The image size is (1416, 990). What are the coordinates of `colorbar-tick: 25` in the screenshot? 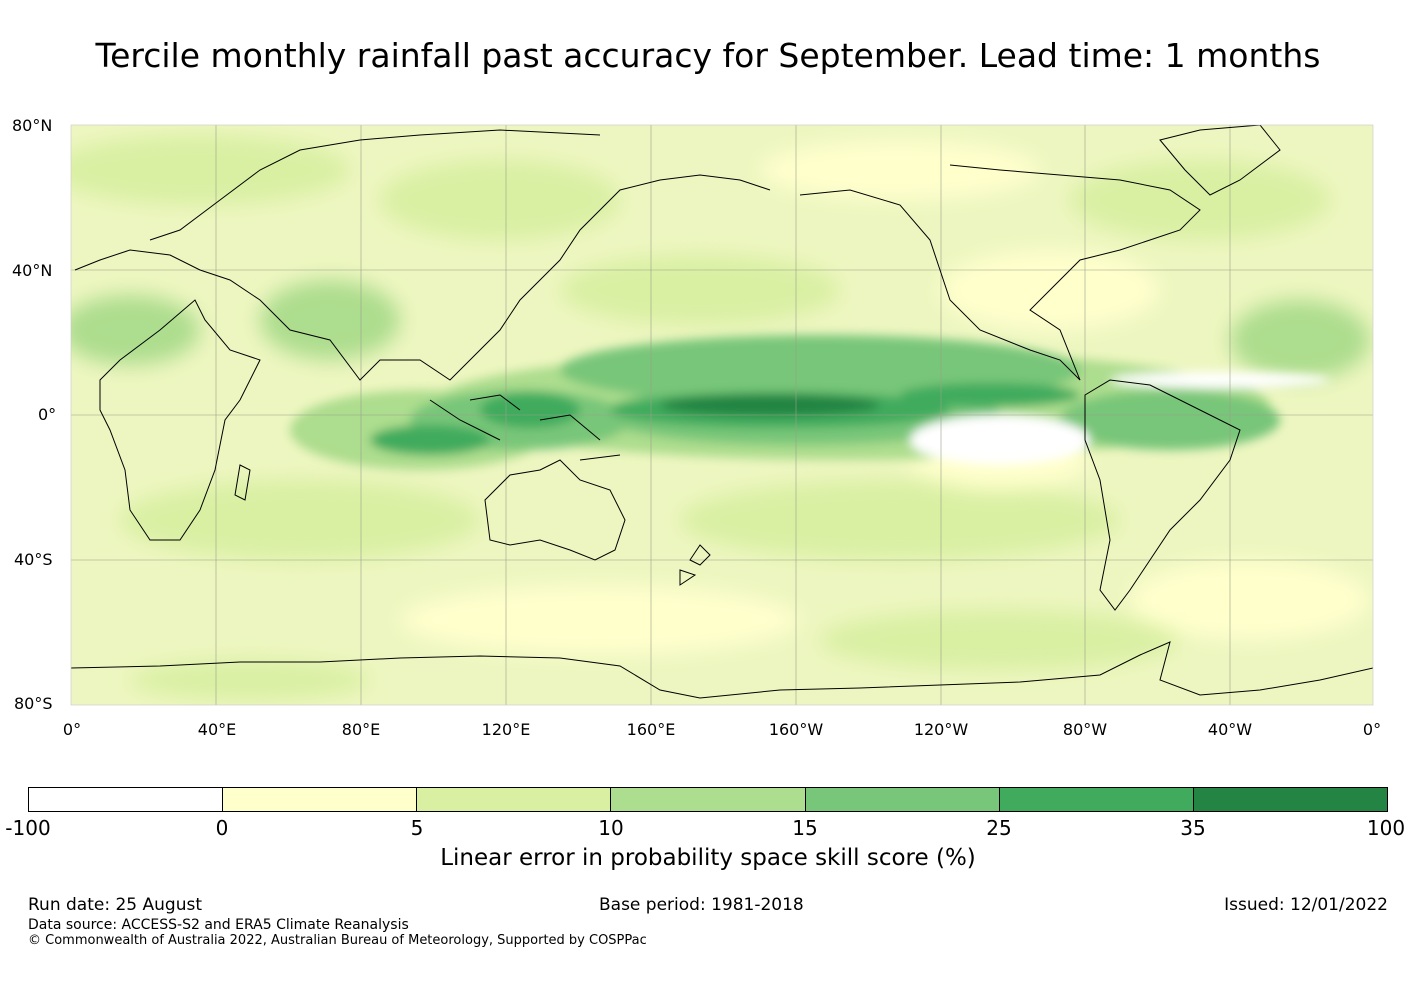 It's located at (999, 828).